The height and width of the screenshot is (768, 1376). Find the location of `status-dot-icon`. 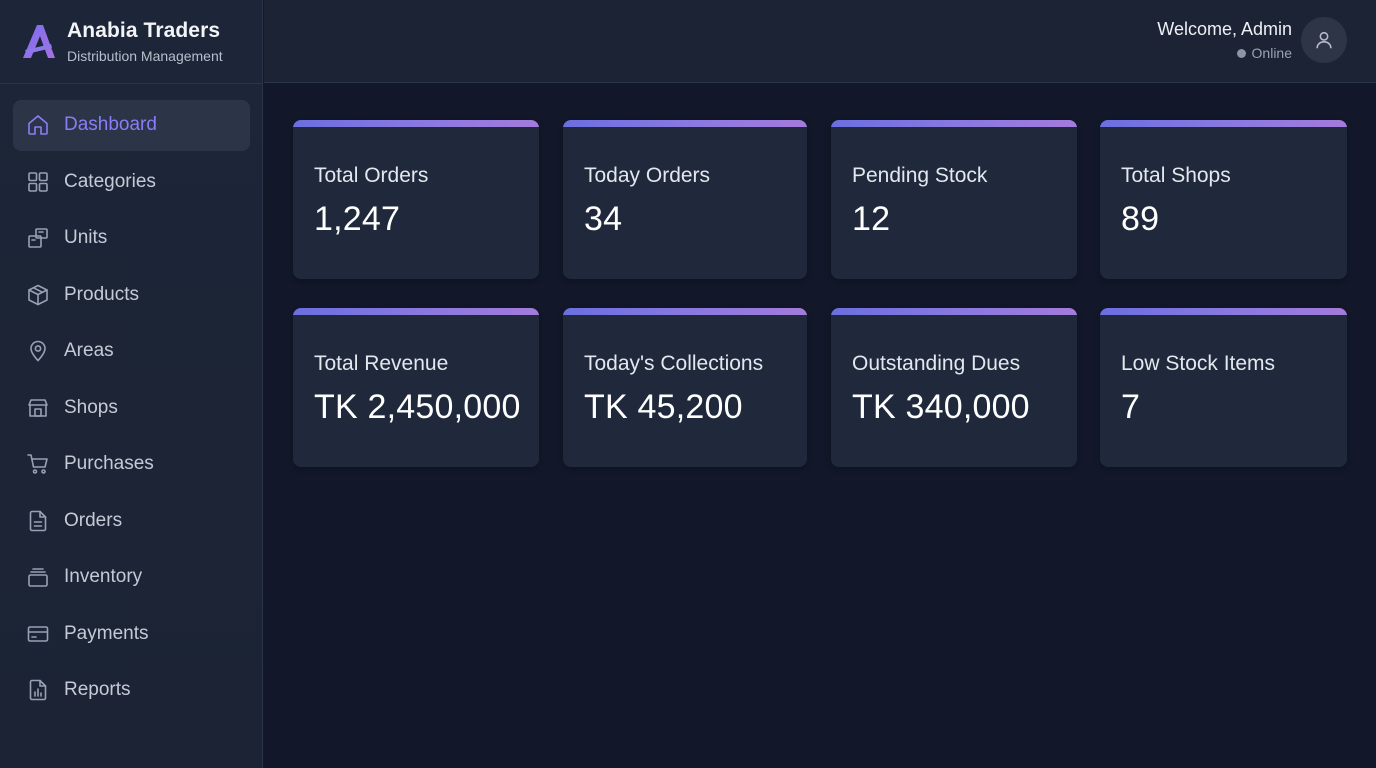

status-dot-icon is located at coordinates (1241, 53).